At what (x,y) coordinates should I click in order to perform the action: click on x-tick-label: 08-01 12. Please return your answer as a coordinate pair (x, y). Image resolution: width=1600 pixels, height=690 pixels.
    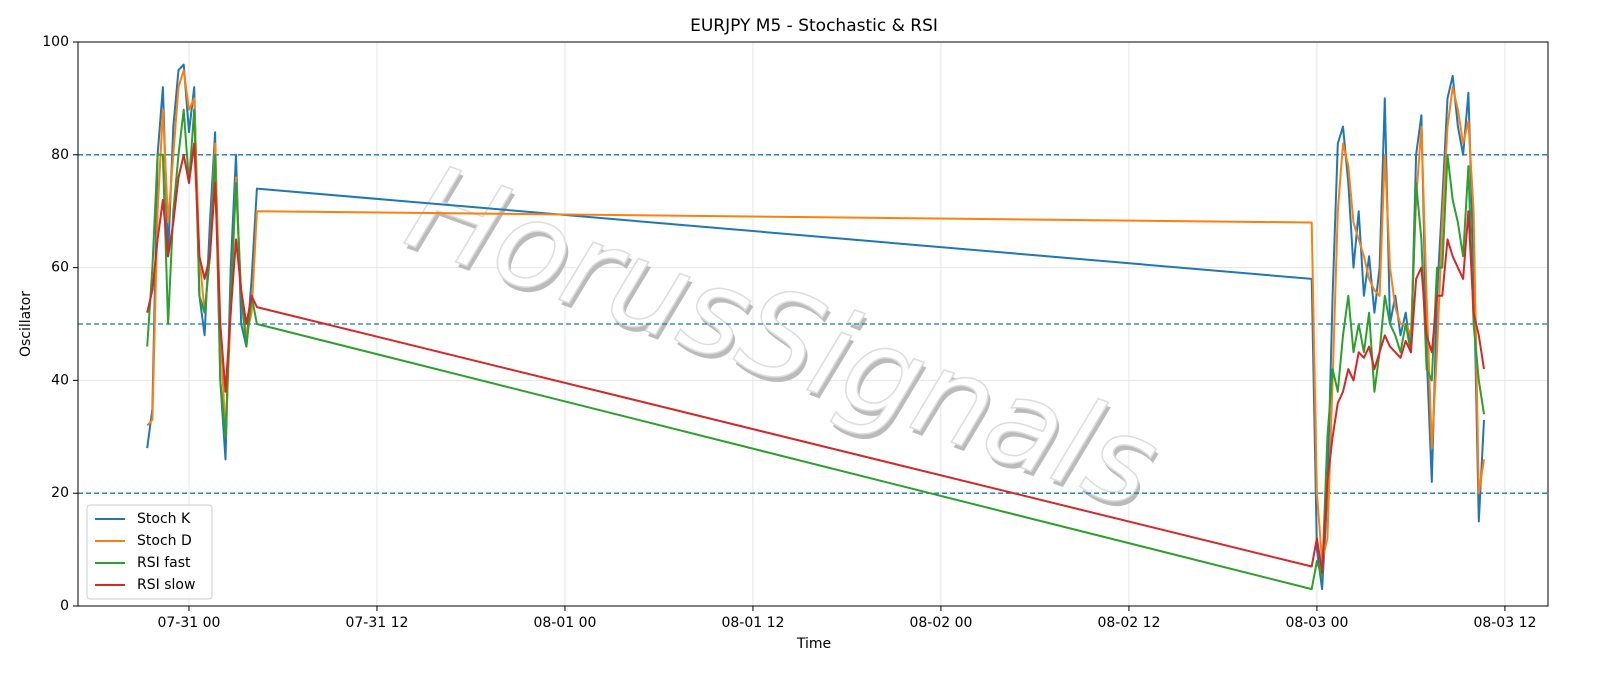
    Looking at the image, I should click on (752, 623).